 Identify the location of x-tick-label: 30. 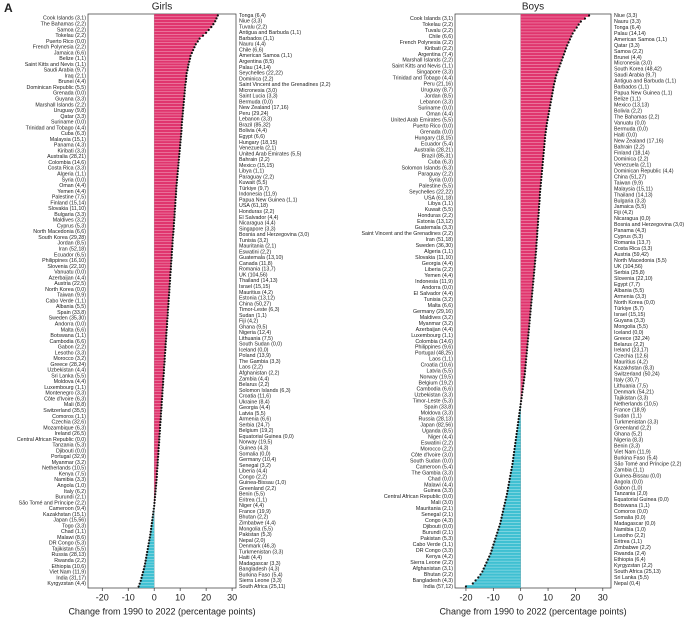
(232, 597).